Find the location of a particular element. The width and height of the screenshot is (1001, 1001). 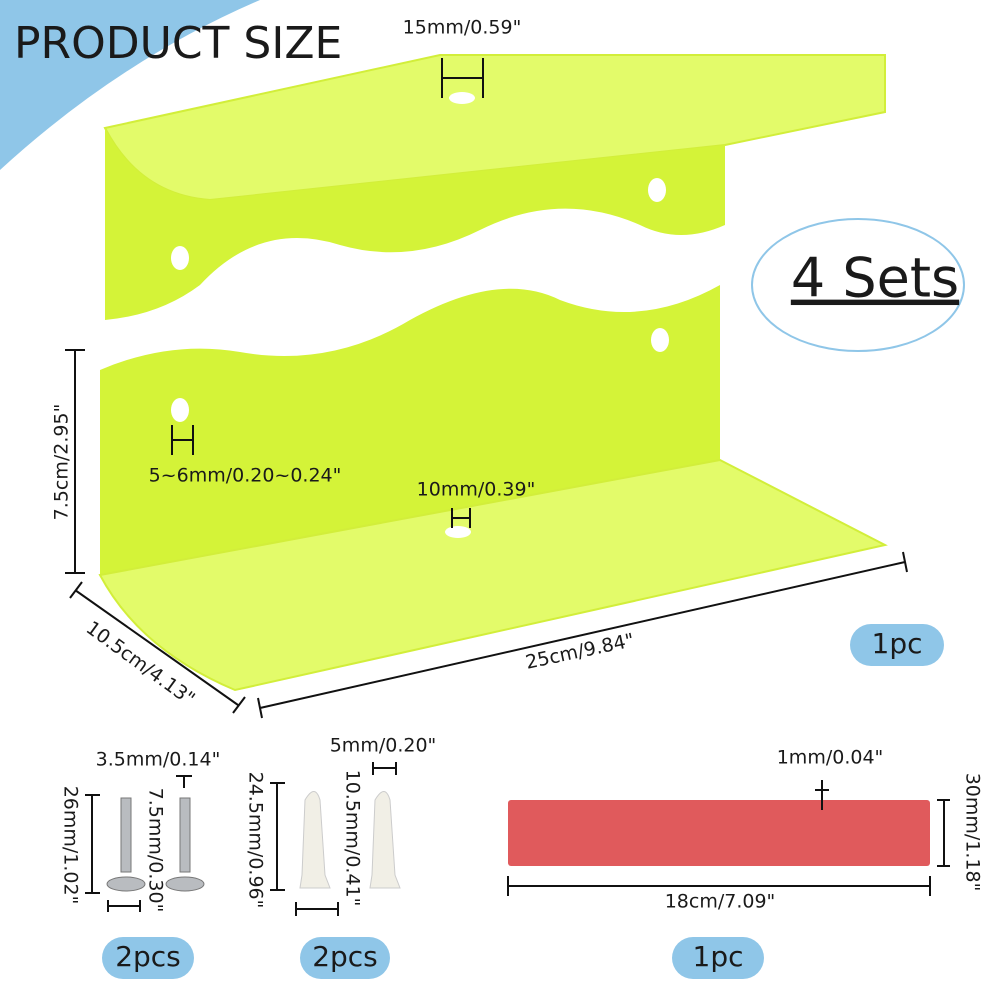

screws is located at coordinates (155, 844).